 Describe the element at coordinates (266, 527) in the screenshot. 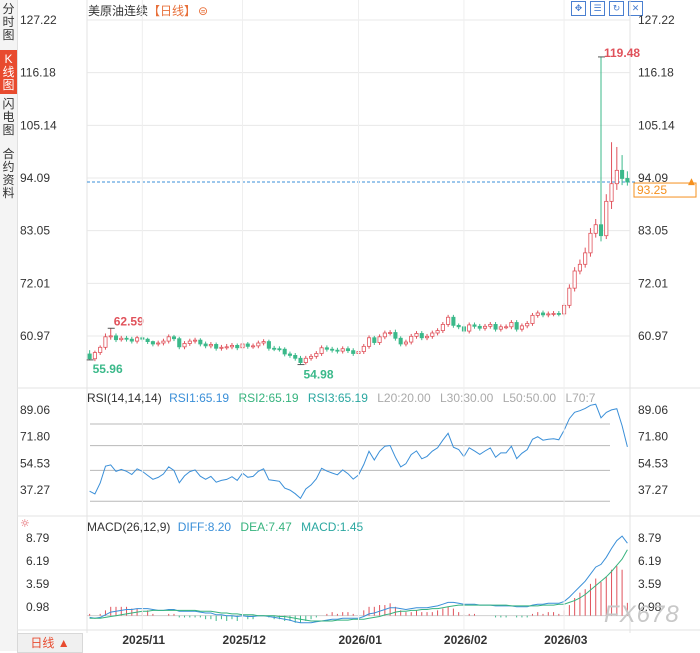

I see `macd-dea: DEA:7.47` at that location.